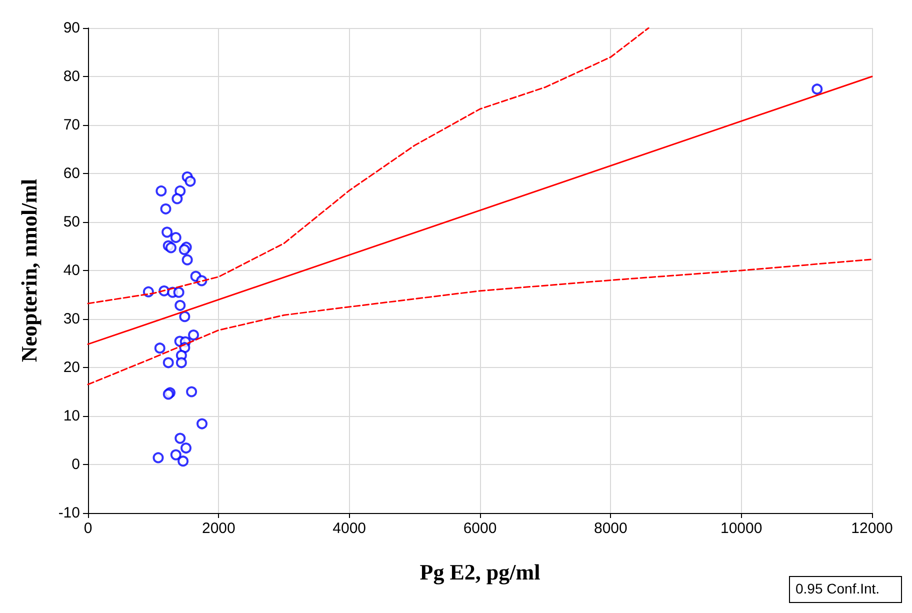  I want to click on y-tick-label: -10, so click(69, 513).